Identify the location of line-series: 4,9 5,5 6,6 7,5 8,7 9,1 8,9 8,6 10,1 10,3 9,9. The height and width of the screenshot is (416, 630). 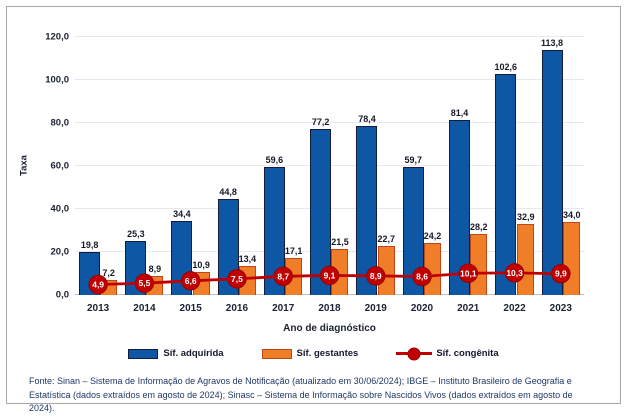
(329, 279).